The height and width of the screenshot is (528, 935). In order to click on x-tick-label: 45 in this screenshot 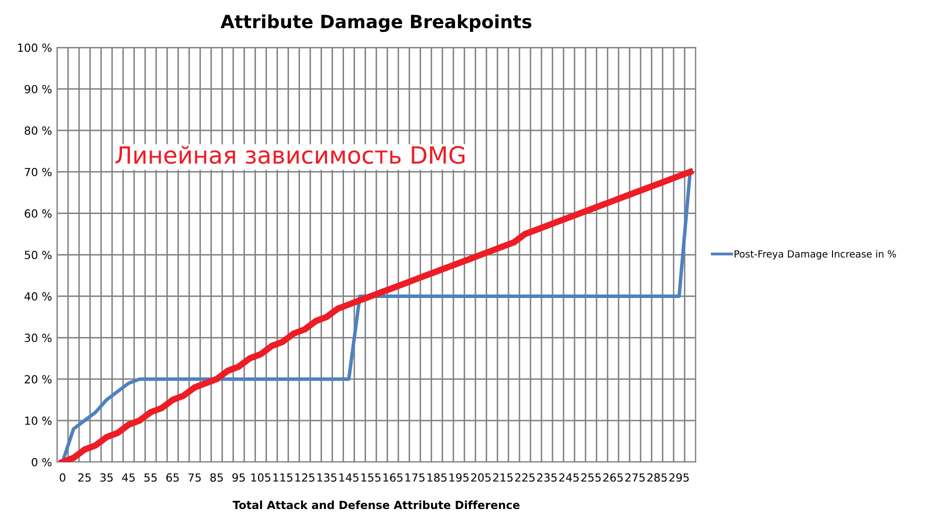, I will do `click(128, 477)`.